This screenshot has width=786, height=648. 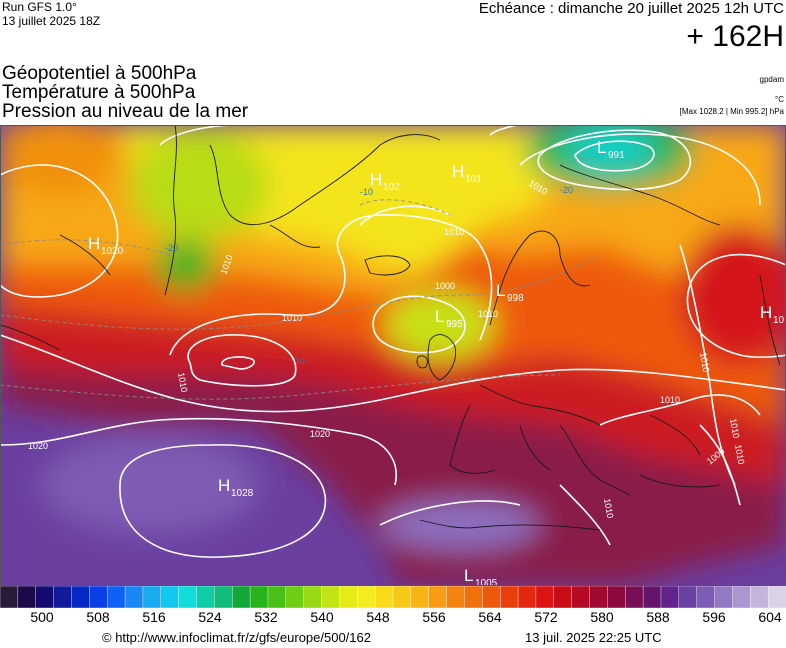 What do you see at coordinates (490, 617) in the screenshot?
I see `color-scale-tick-label: 564` at bounding box center [490, 617].